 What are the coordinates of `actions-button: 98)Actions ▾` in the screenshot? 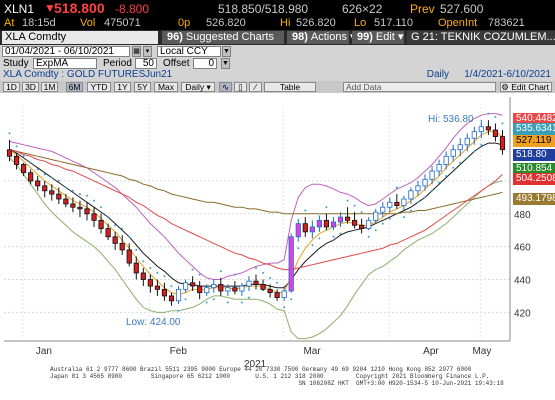 It's located at (321, 37).